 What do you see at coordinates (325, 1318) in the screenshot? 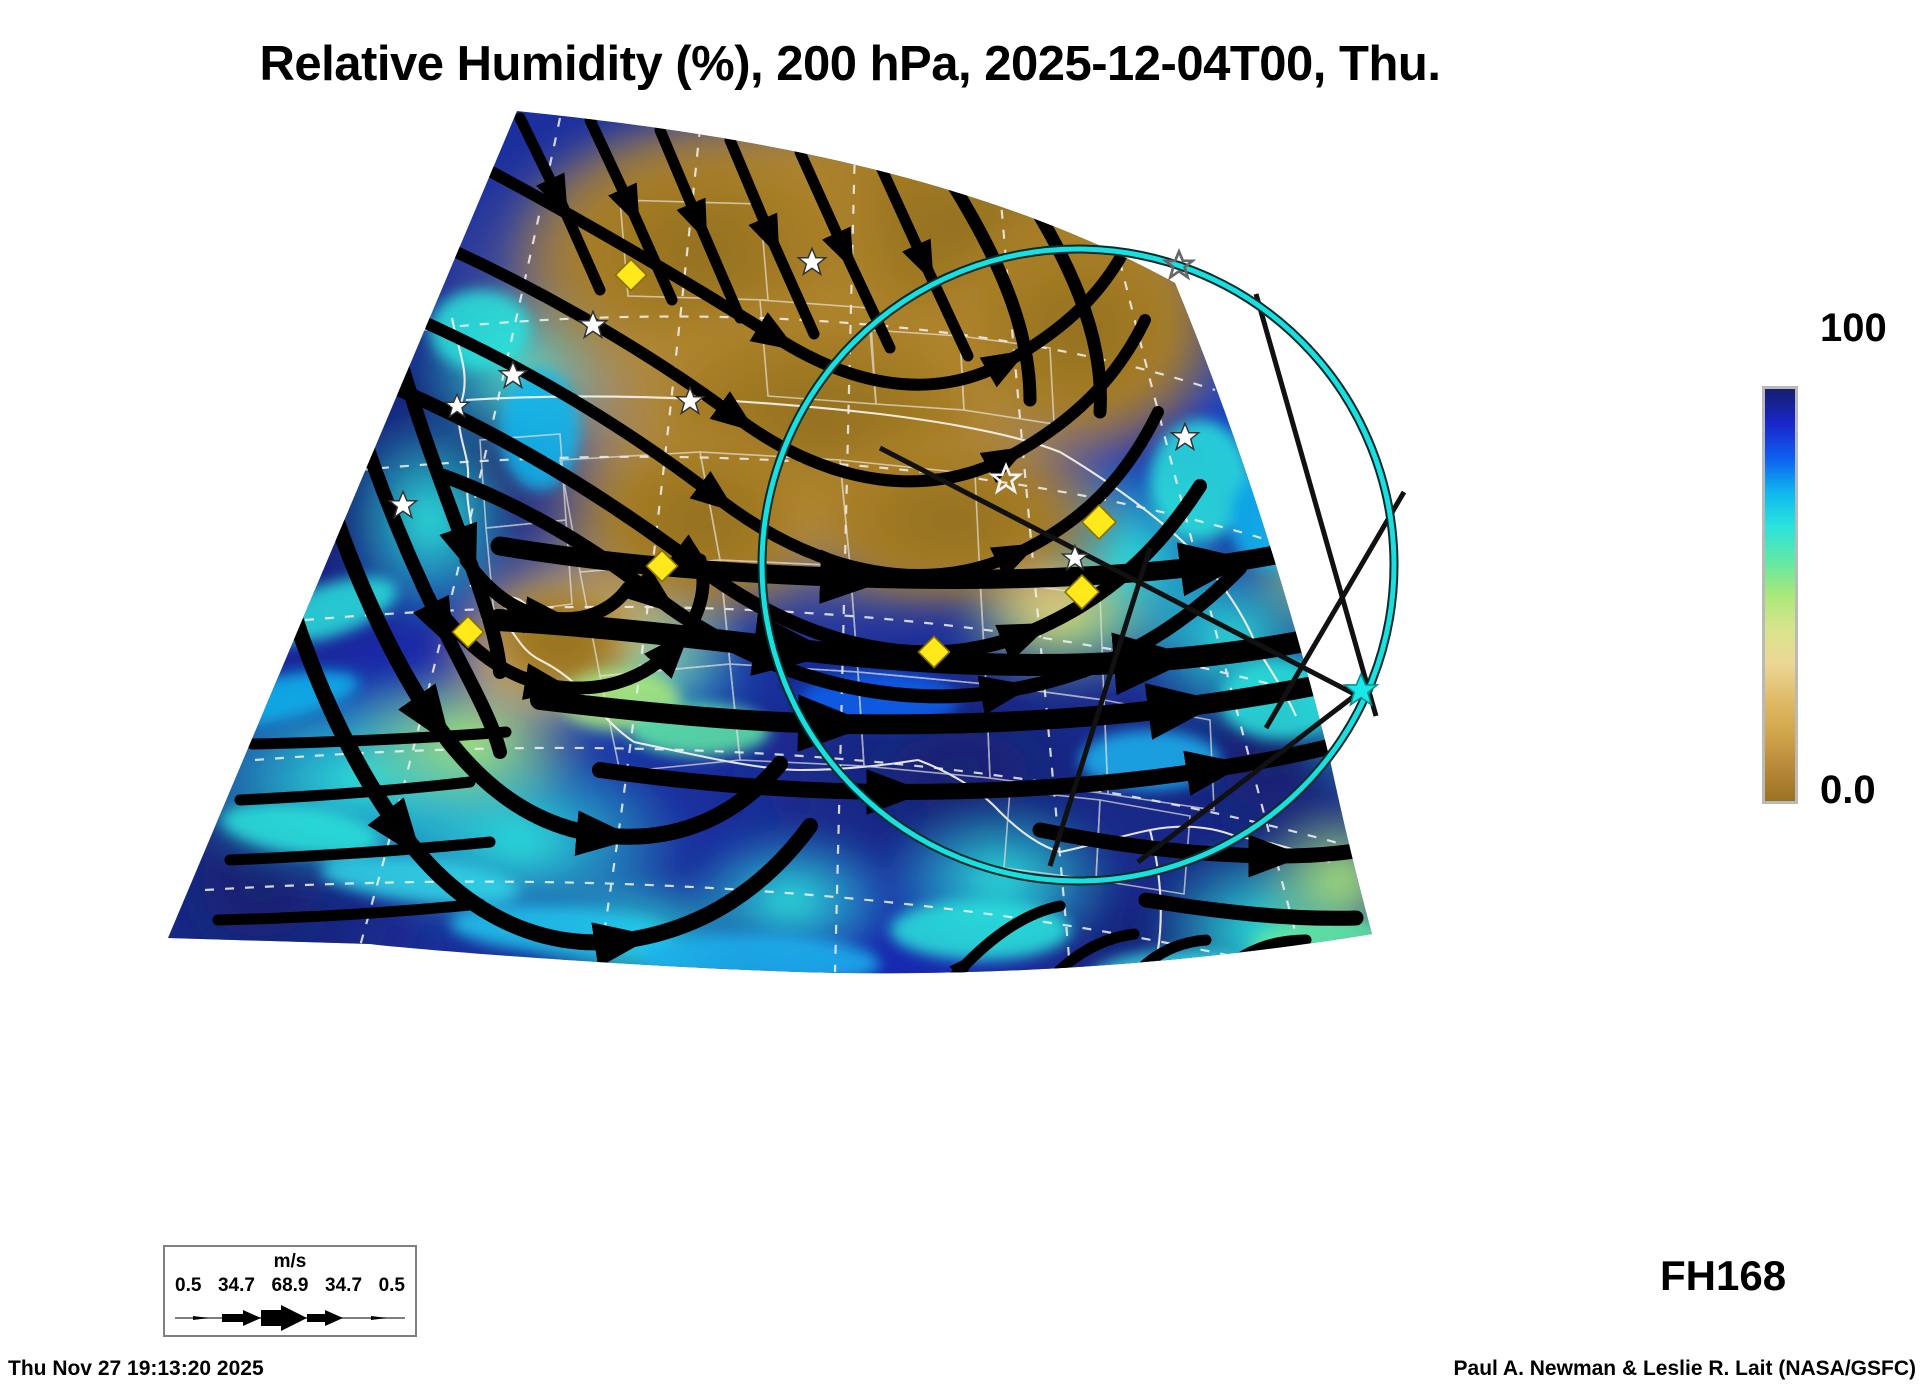
I see `wind-arrow-medium-right` at bounding box center [325, 1318].